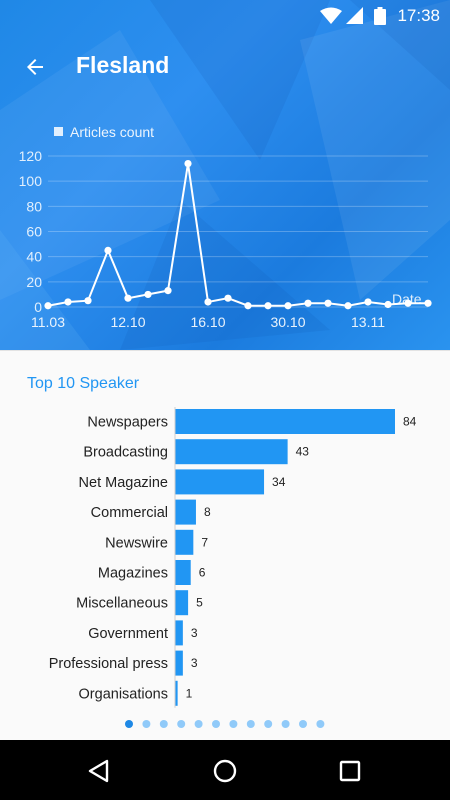  Describe the element at coordinates (123, 694) in the screenshot. I see `bar-category-label: Organisations` at that location.